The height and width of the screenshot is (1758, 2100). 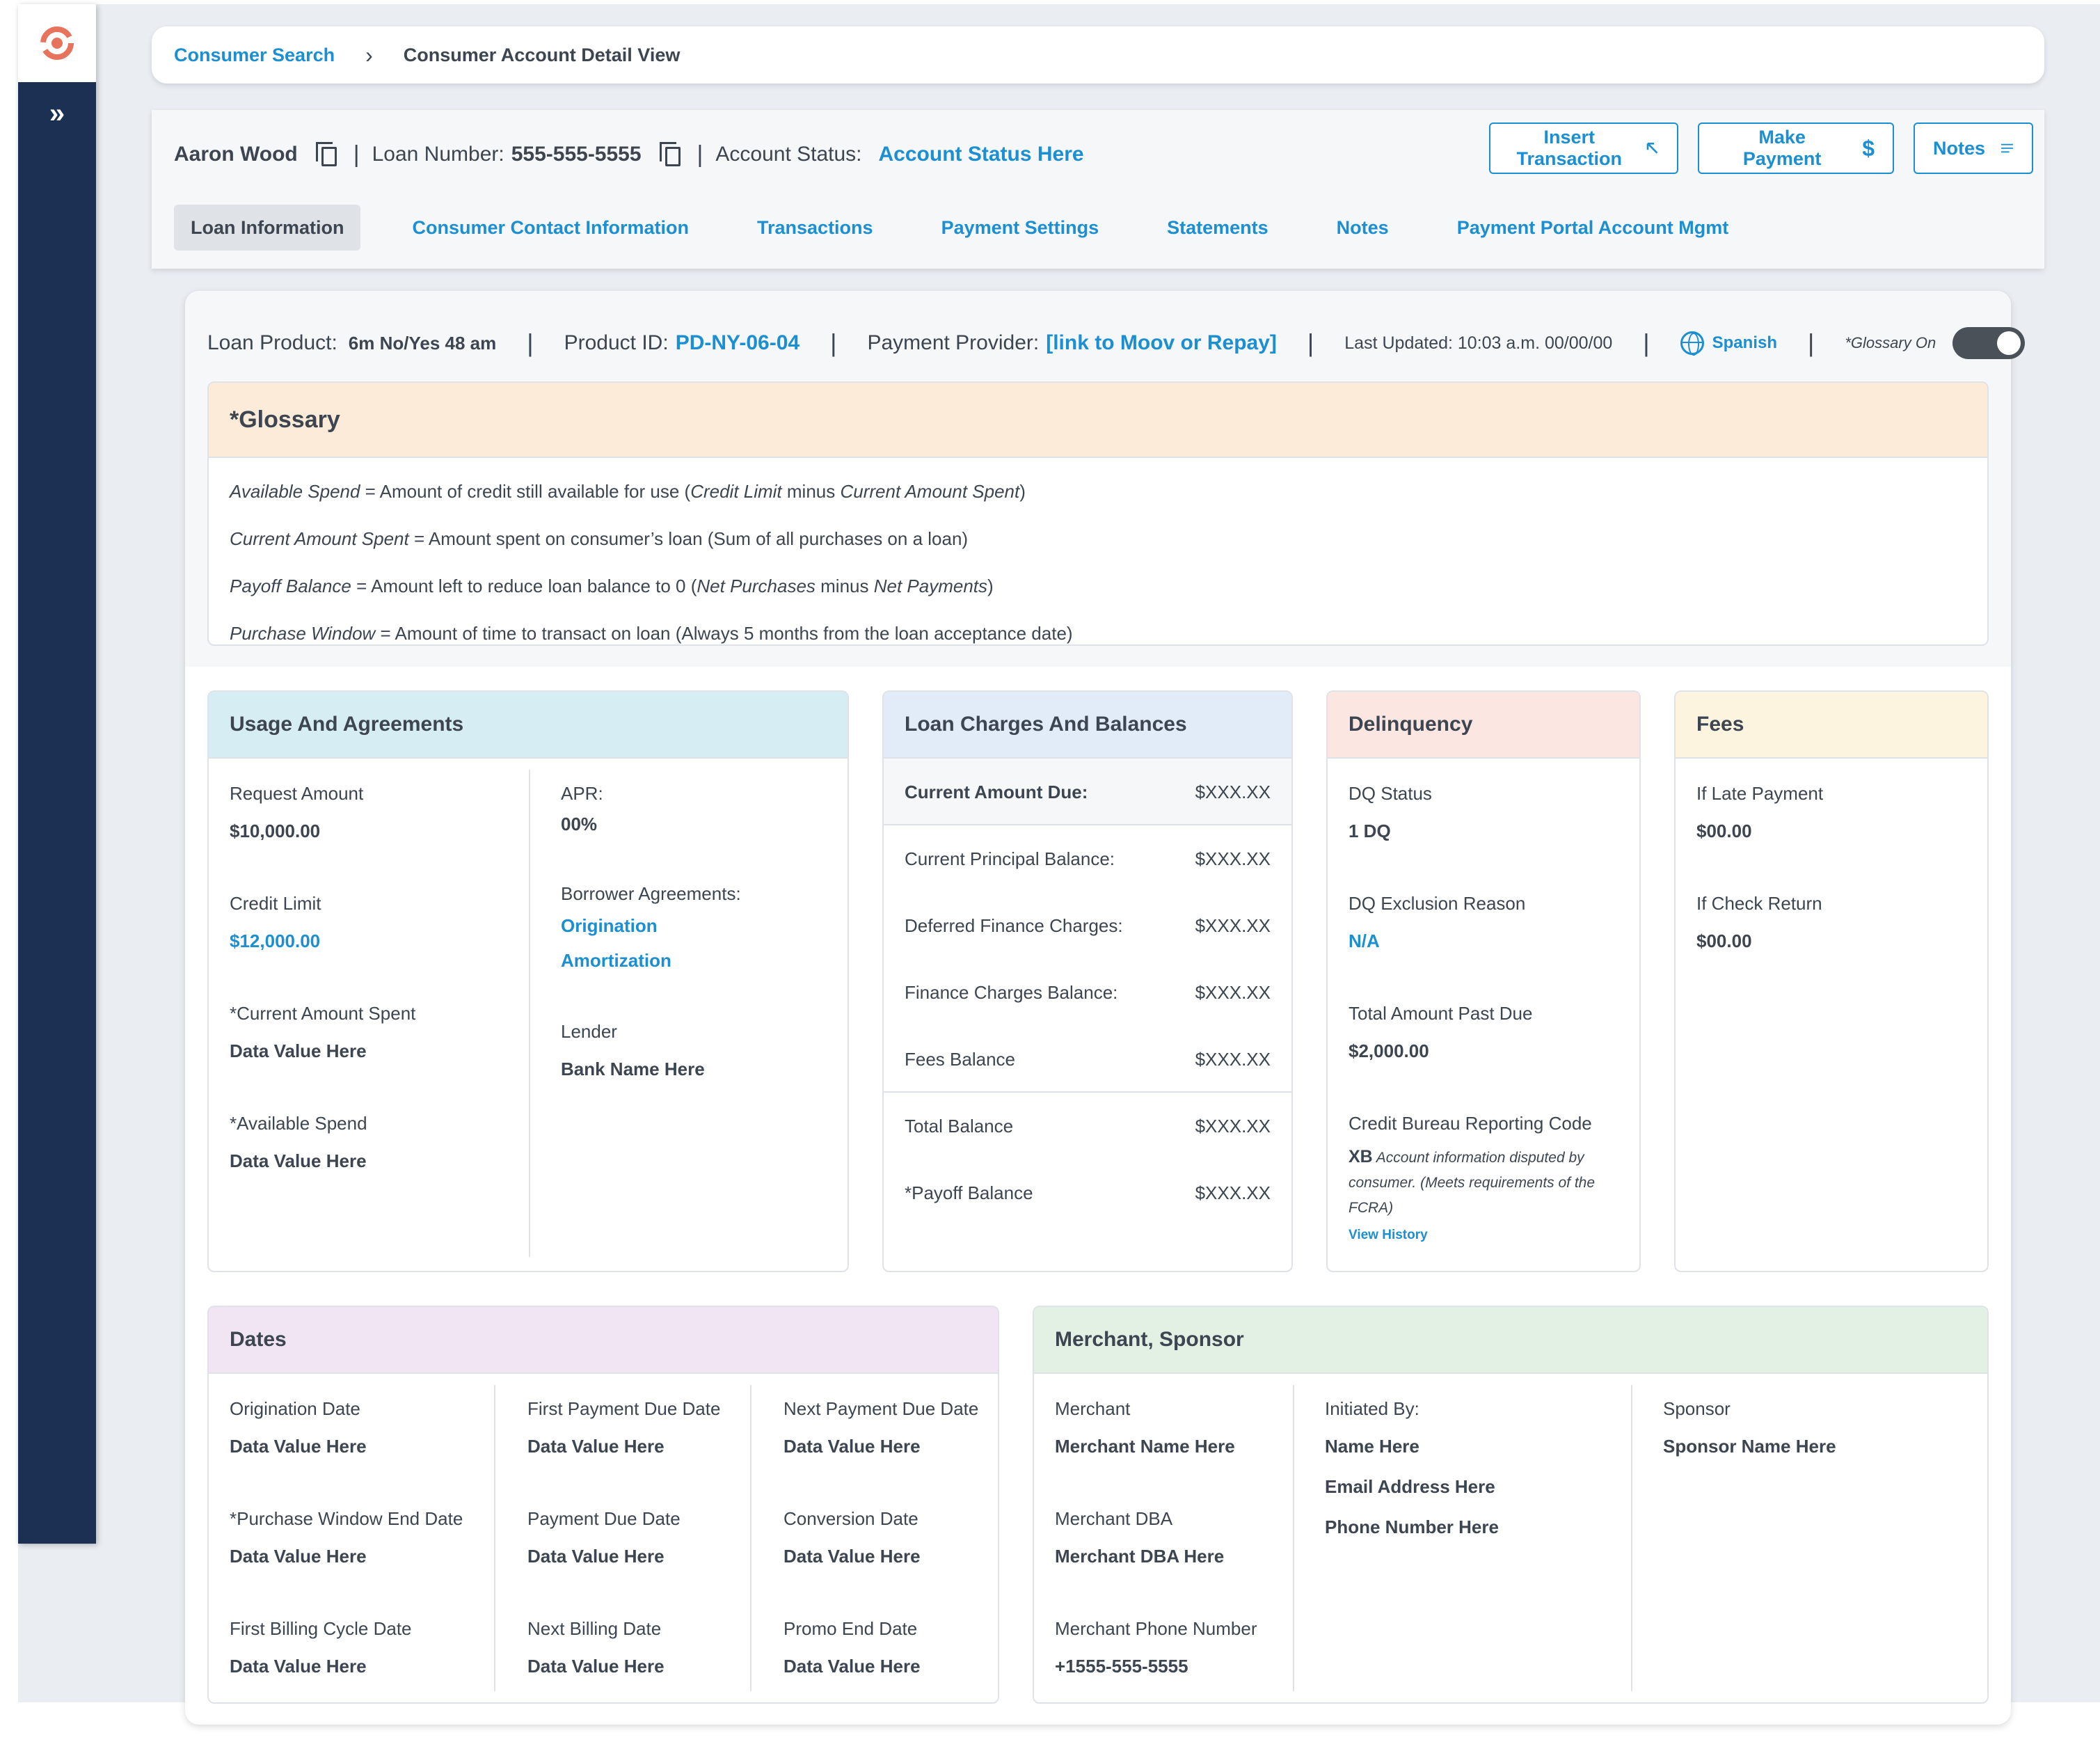 I want to click on tab-consumer-contact-information: Consumer Contact Information, so click(x=550, y=227).